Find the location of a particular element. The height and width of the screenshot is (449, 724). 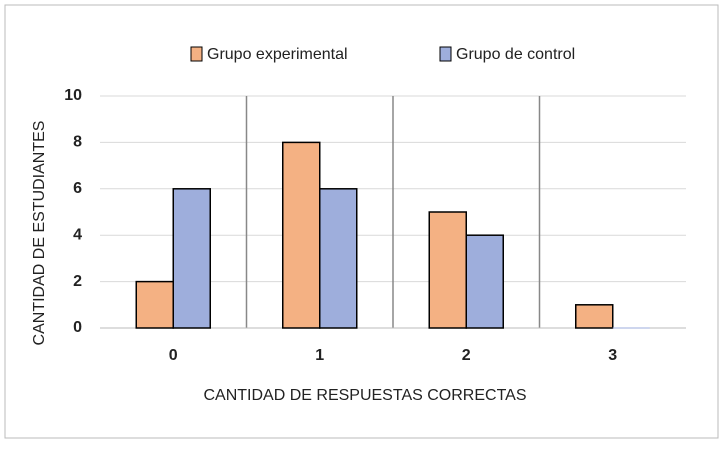

legend-label: Grupo experimental is located at coordinates (277, 54).